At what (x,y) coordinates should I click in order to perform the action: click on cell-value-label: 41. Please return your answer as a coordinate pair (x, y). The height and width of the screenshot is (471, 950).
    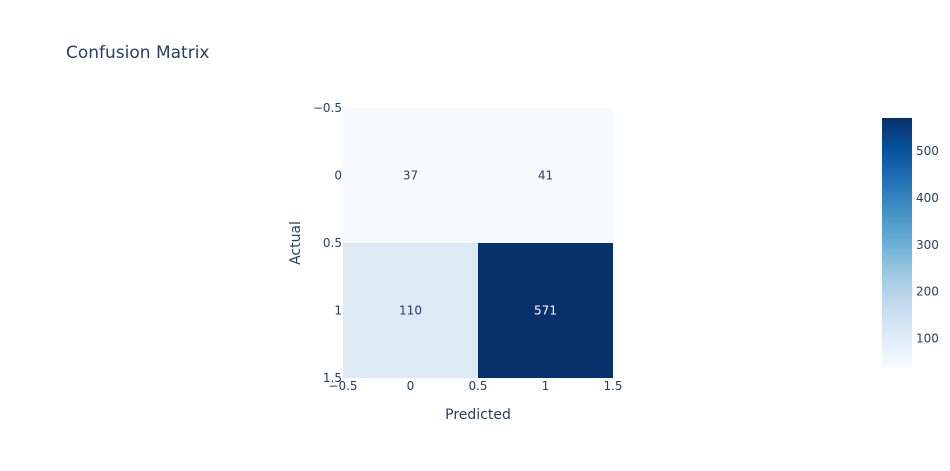
    Looking at the image, I should click on (545, 176).